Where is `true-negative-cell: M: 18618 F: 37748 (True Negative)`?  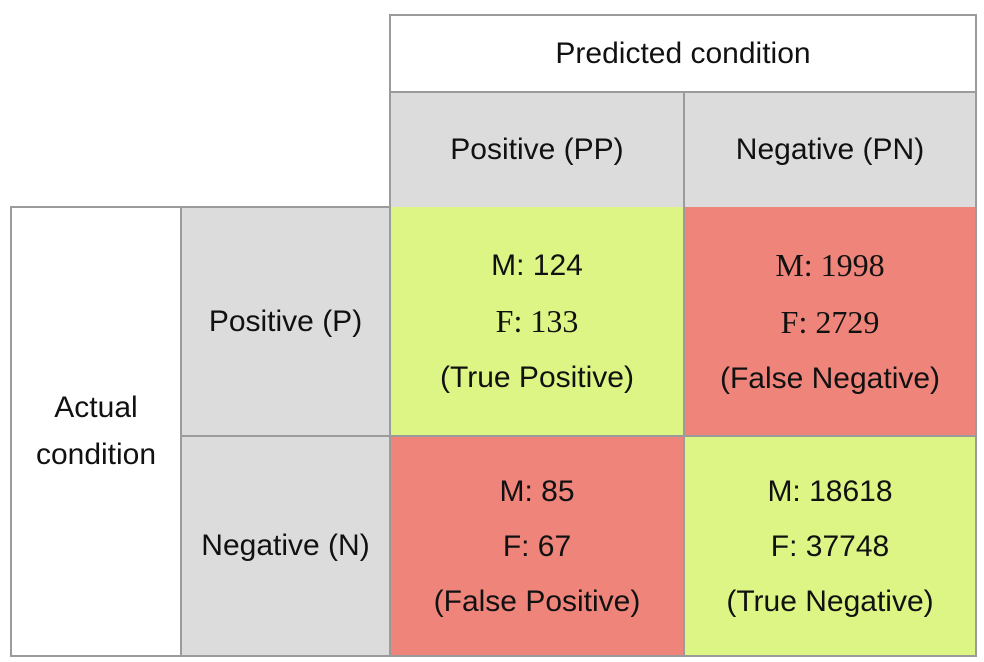
true-negative-cell: M: 18618 F: 37748 (True Negative) is located at coordinates (830, 546).